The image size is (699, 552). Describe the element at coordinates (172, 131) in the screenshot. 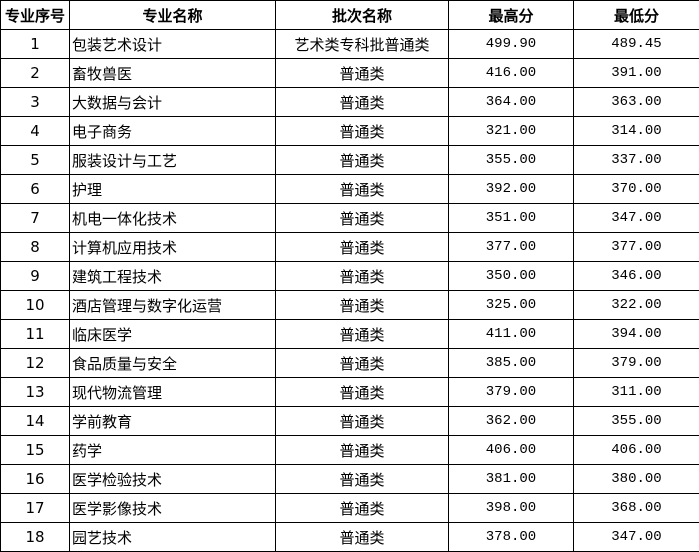

I see `cell-major: 电子商务` at that location.